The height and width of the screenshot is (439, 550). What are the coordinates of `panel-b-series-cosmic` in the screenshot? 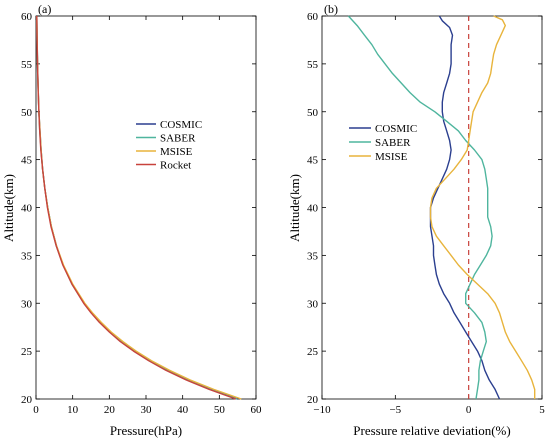 It's located at (465, 207).